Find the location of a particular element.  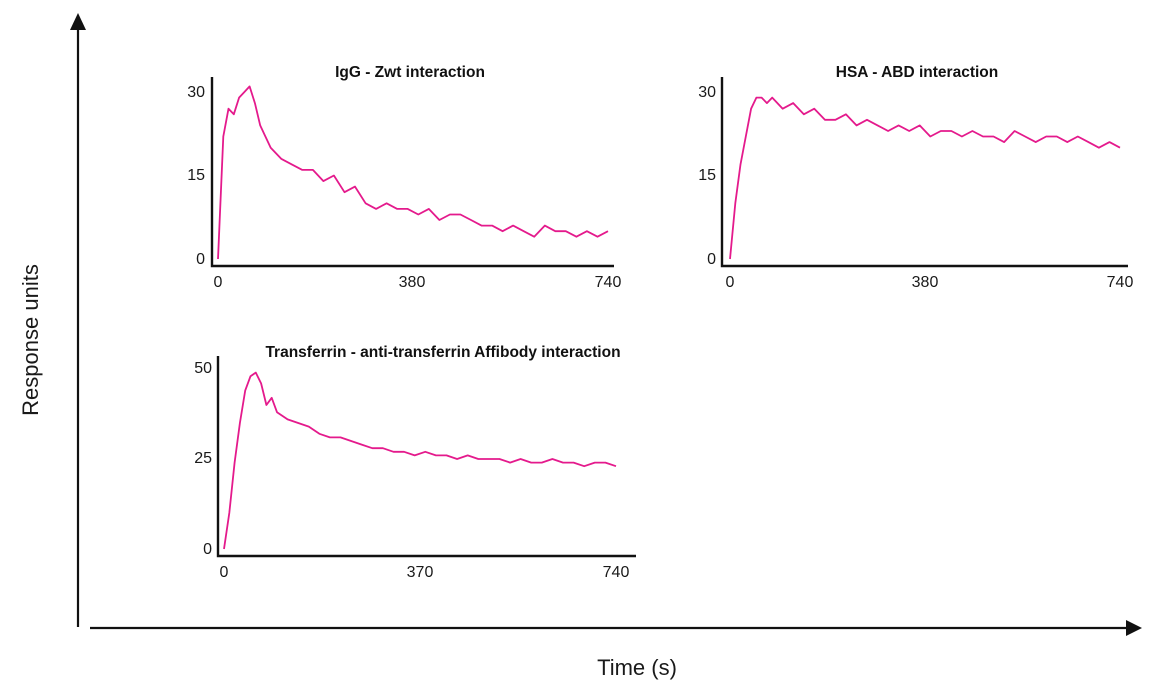

y-tick-label: 50 is located at coordinates (203, 368).